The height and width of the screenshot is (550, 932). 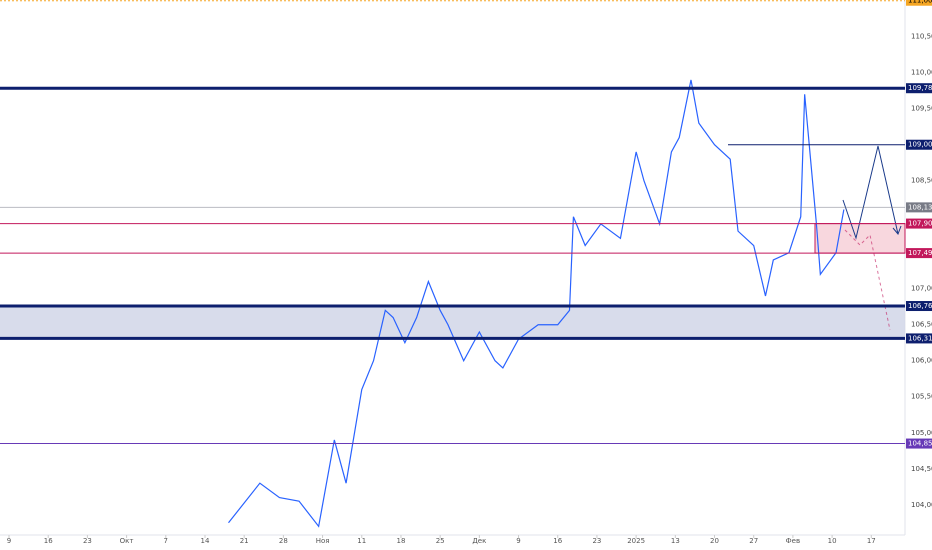 What do you see at coordinates (440, 541) in the screenshot?
I see `x-tick-label: 25` at bounding box center [440, 541].